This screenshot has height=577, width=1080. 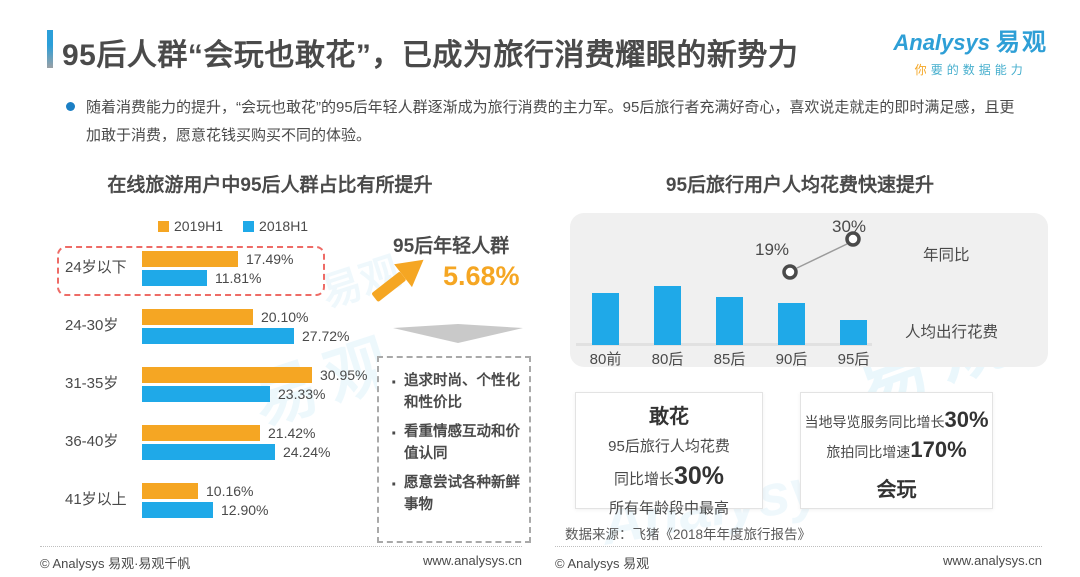 I want to click on stat-line: 旅拍同比增速170%, so click(x=896, y=450).